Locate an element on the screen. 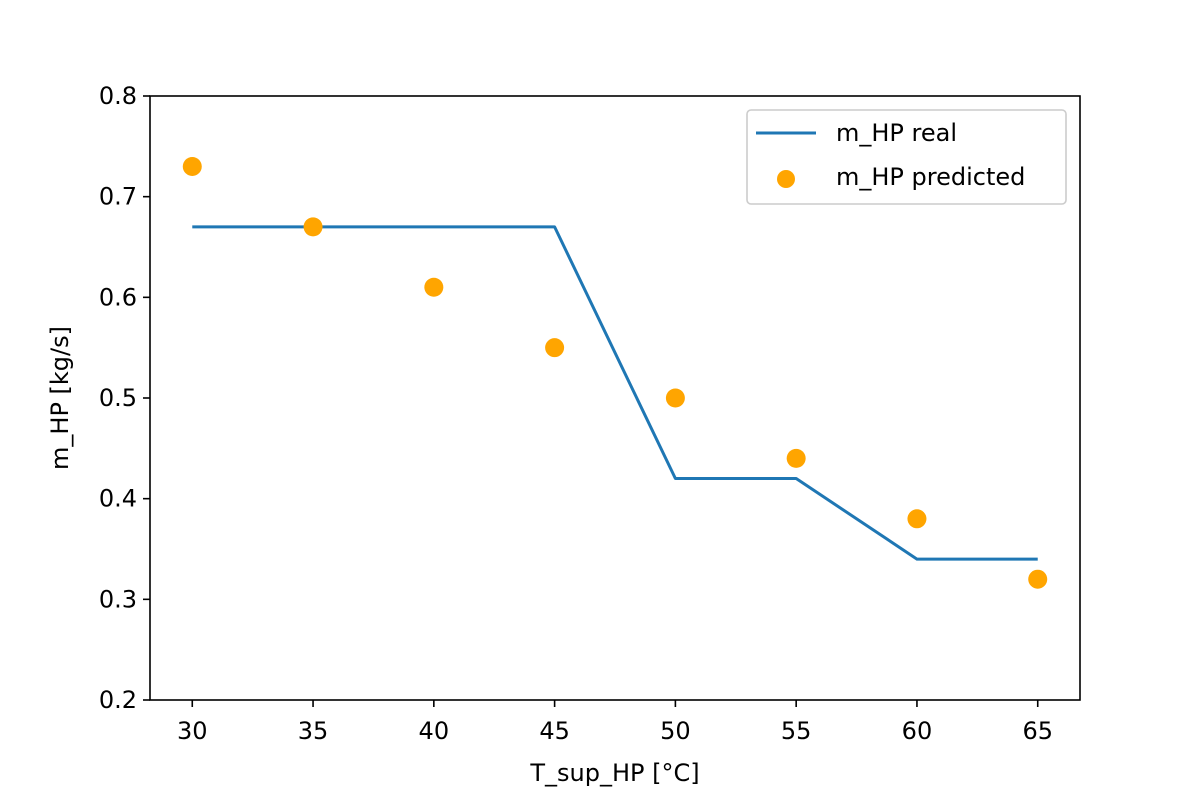  y-tick-label: 0.8 is located at coordinates (118, 96).